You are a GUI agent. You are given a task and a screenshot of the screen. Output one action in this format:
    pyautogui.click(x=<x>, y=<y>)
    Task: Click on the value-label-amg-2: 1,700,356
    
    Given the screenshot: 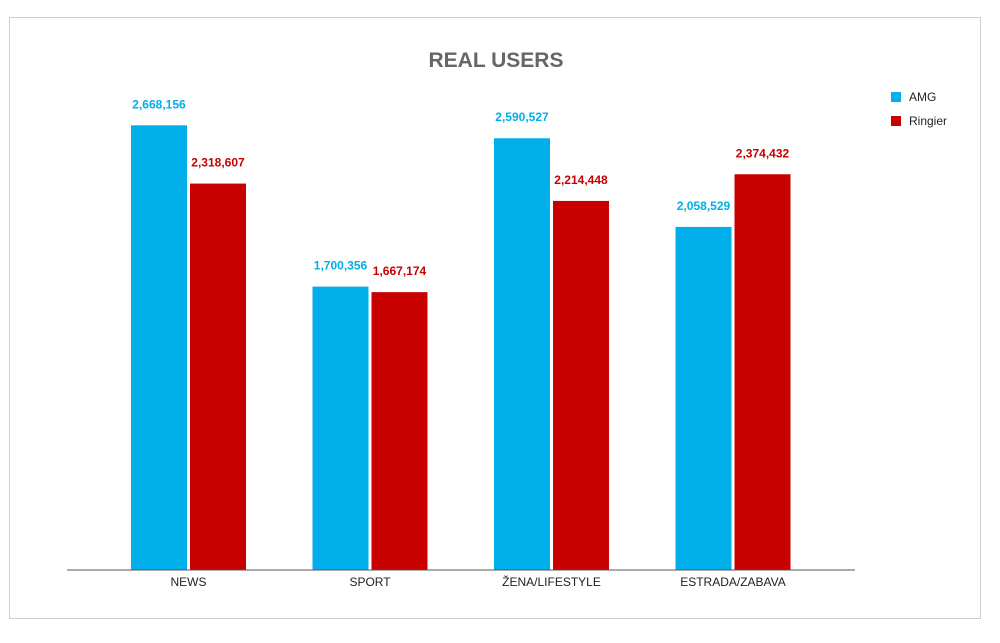 What is the action you would take?
    pyautogui.click(x=341, y=266)
    